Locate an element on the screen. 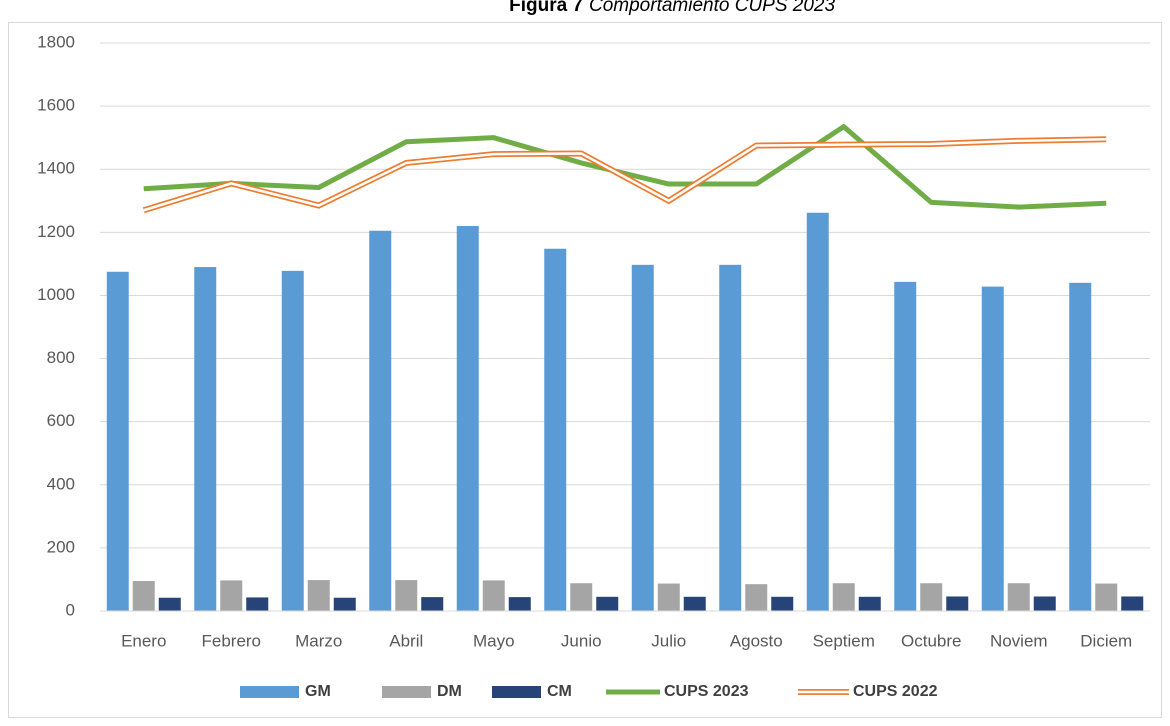 The image size is (1170, 726). y-tick-label: 1000 is located at coordinates (56, 294).